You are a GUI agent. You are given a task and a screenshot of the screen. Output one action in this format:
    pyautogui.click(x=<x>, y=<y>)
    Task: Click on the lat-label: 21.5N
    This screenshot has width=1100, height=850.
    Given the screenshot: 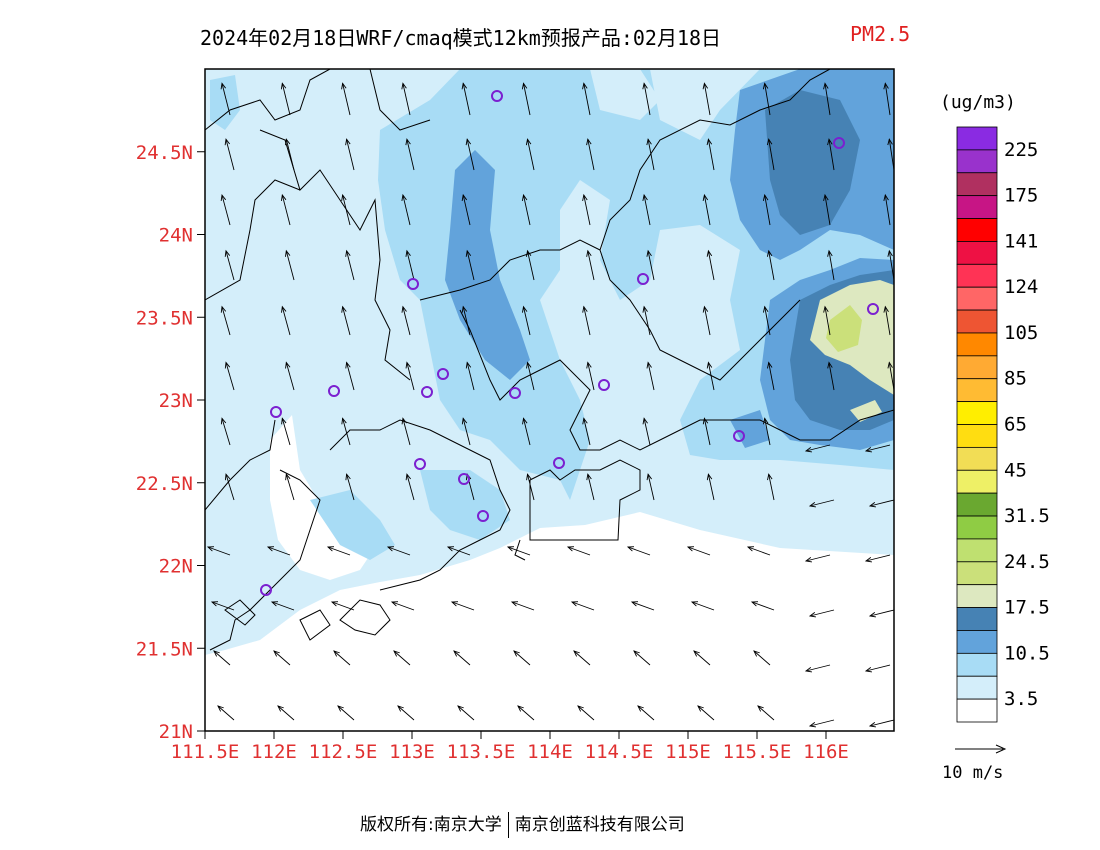 What is the action you would take?
    pyautogui.click(x=164, y=649)
    